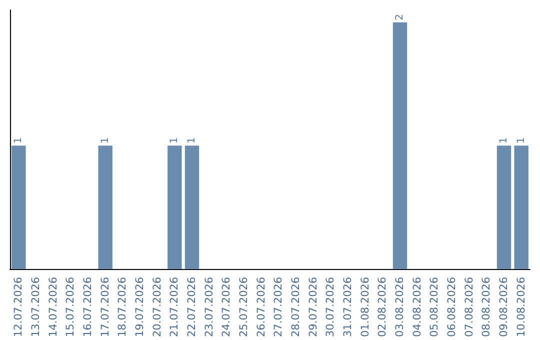 This screenshot has width=540, height=340. I want to click on x-tick-label: 29.07.2026, so click(313, 307).